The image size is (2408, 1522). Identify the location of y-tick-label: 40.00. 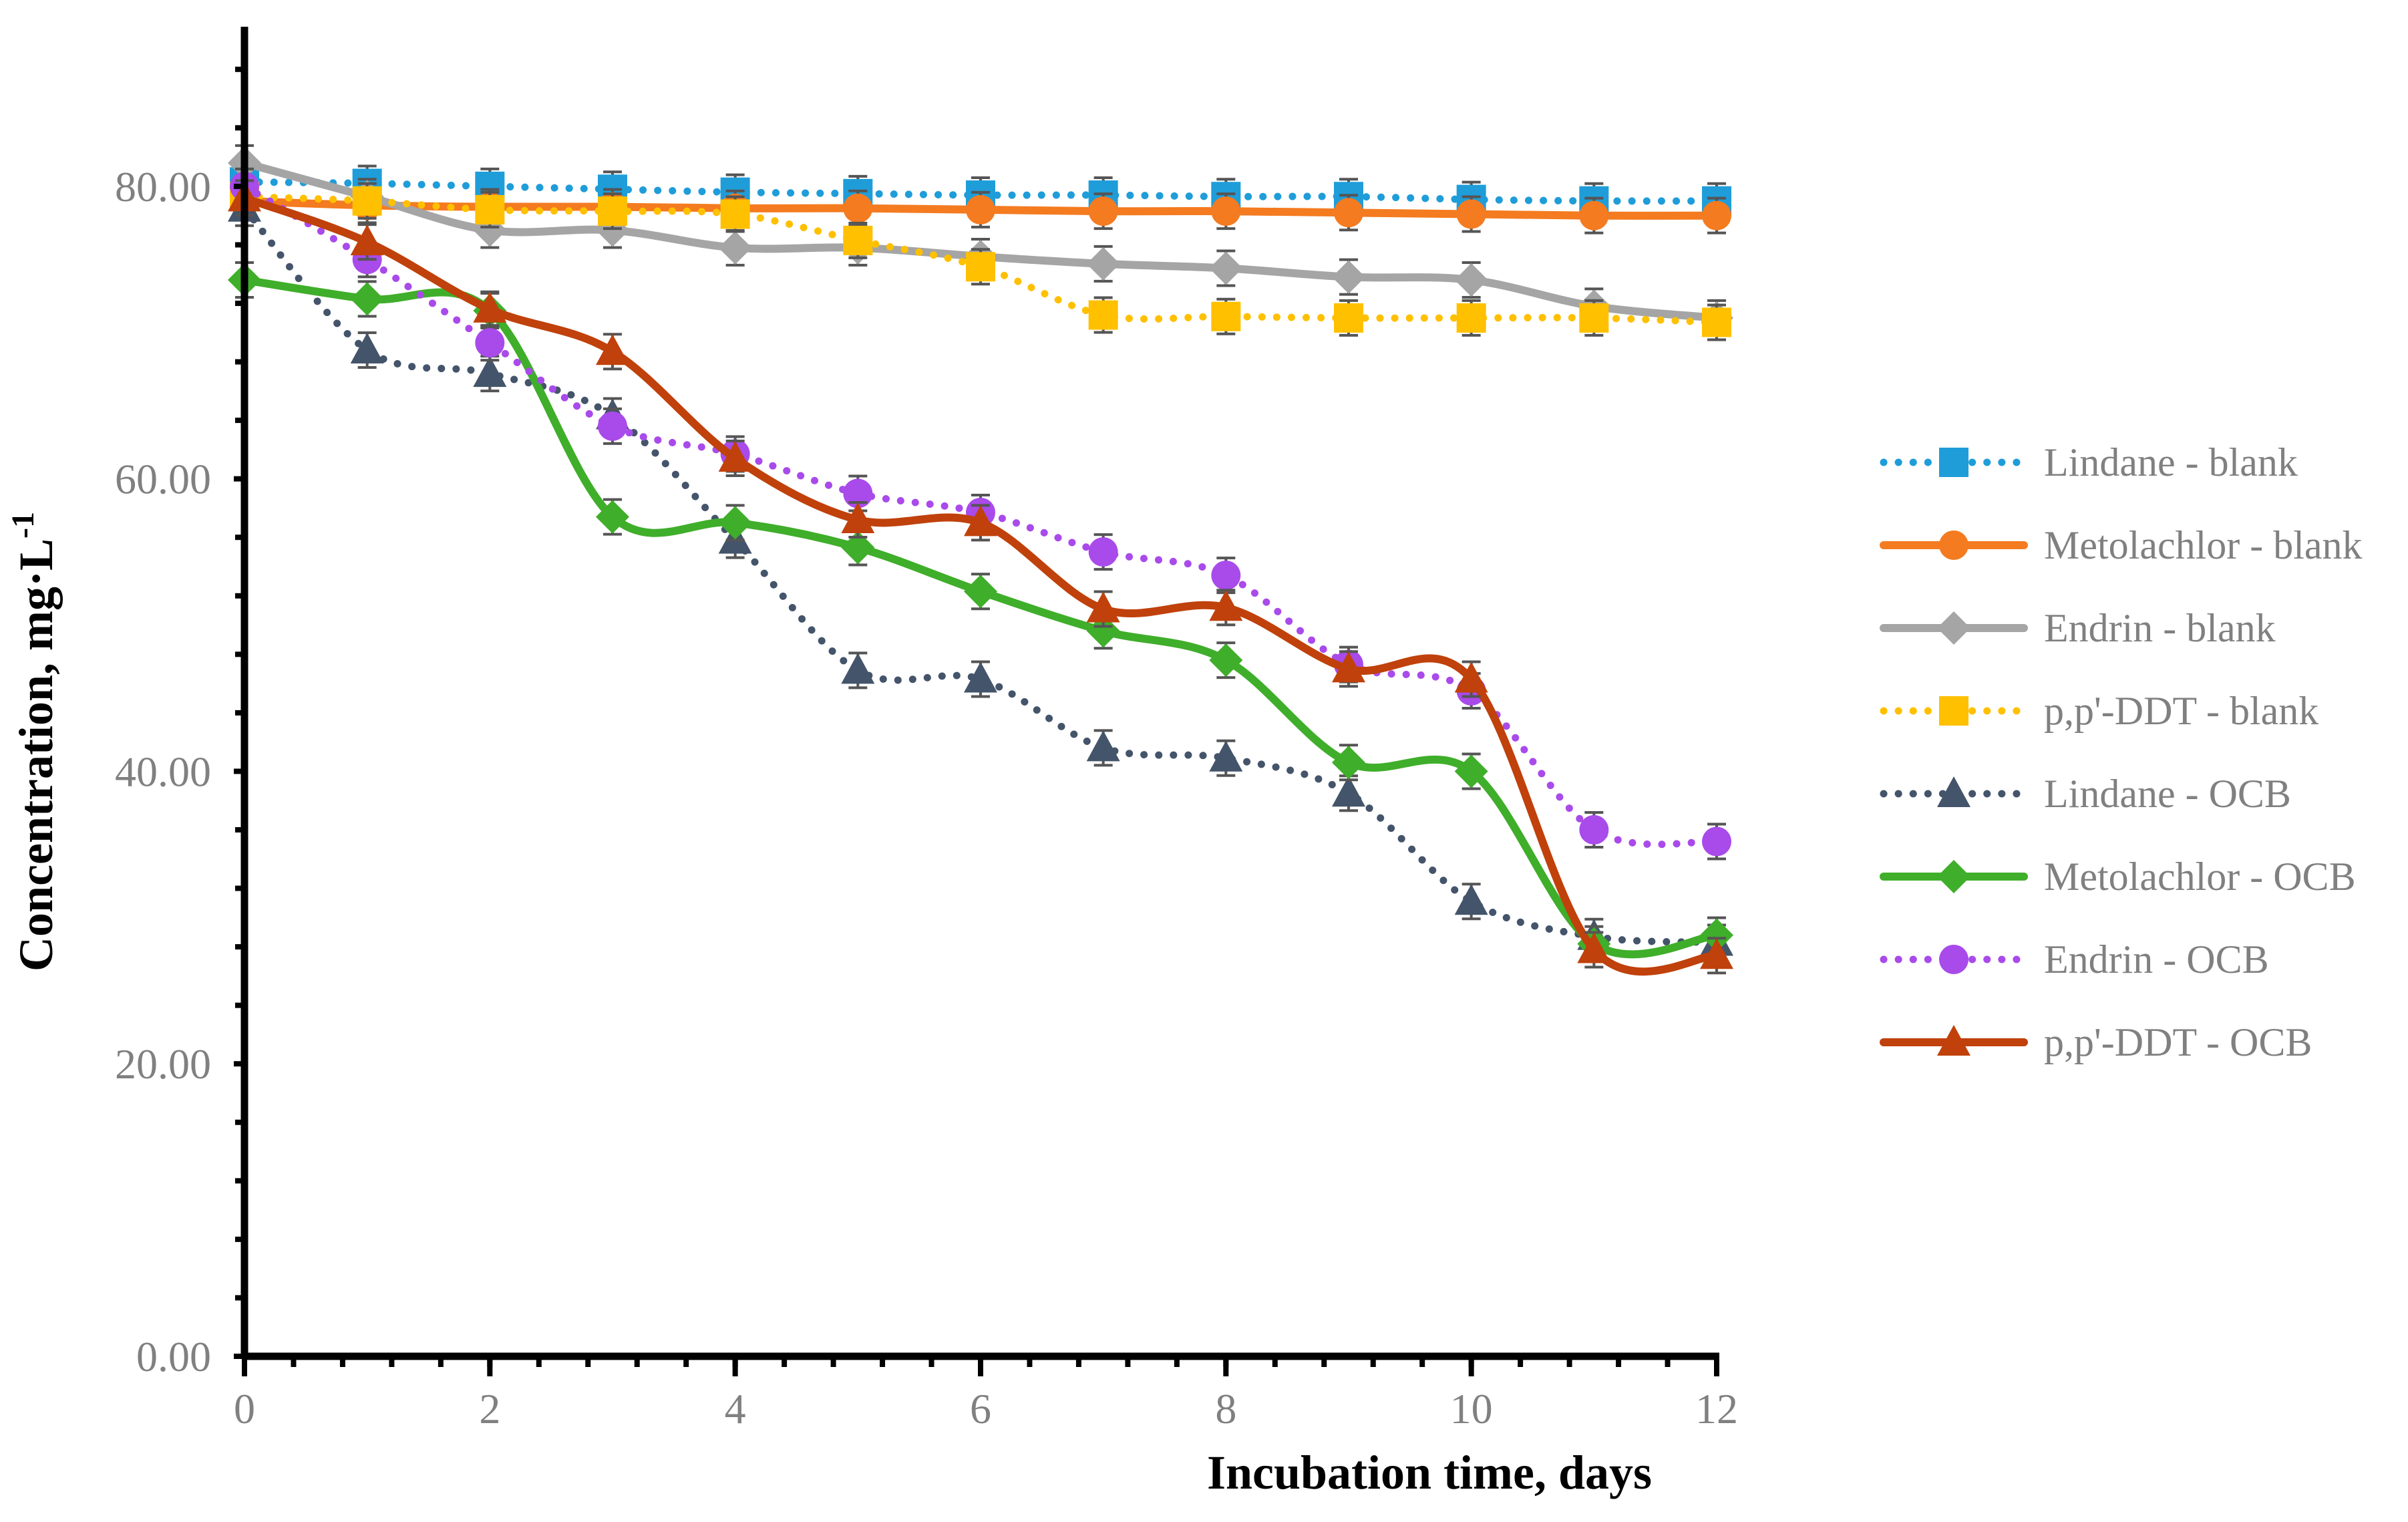
(163, 771).